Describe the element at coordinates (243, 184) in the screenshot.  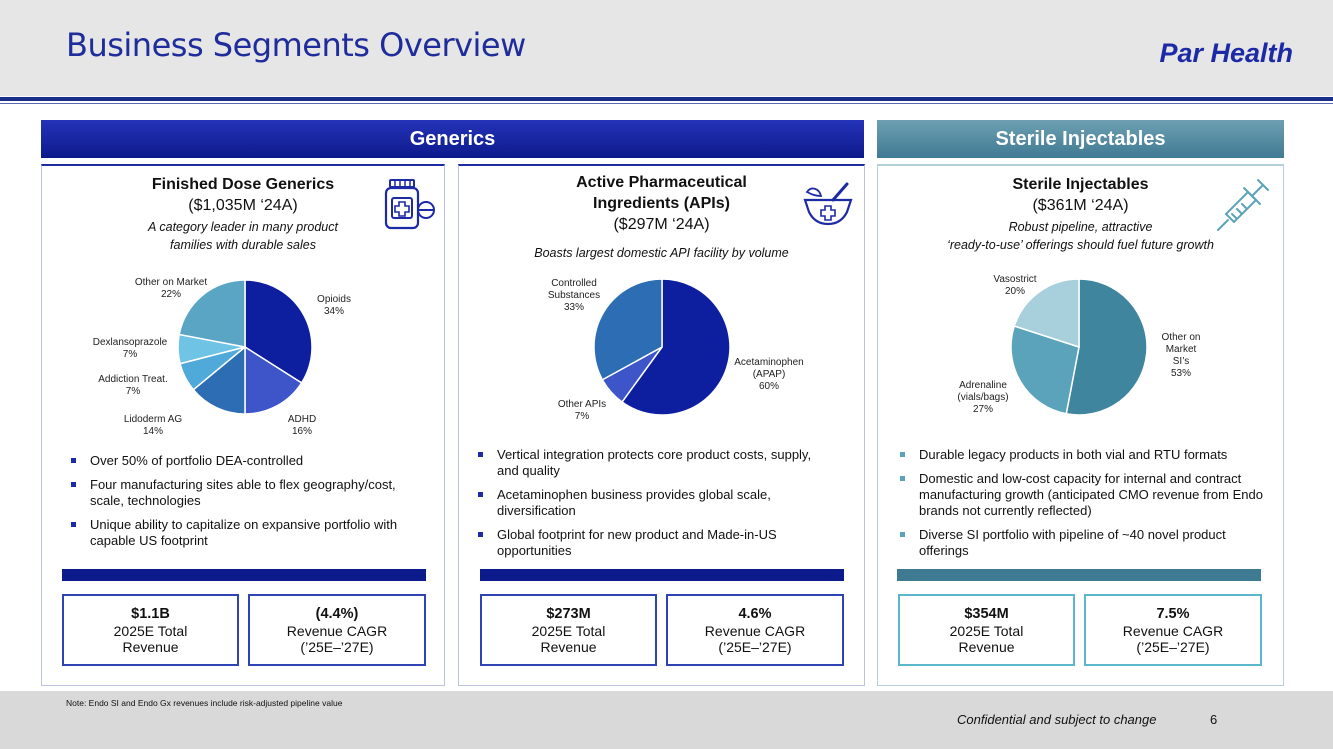
I see `panel-title: Finished Dose Generics` at that location.